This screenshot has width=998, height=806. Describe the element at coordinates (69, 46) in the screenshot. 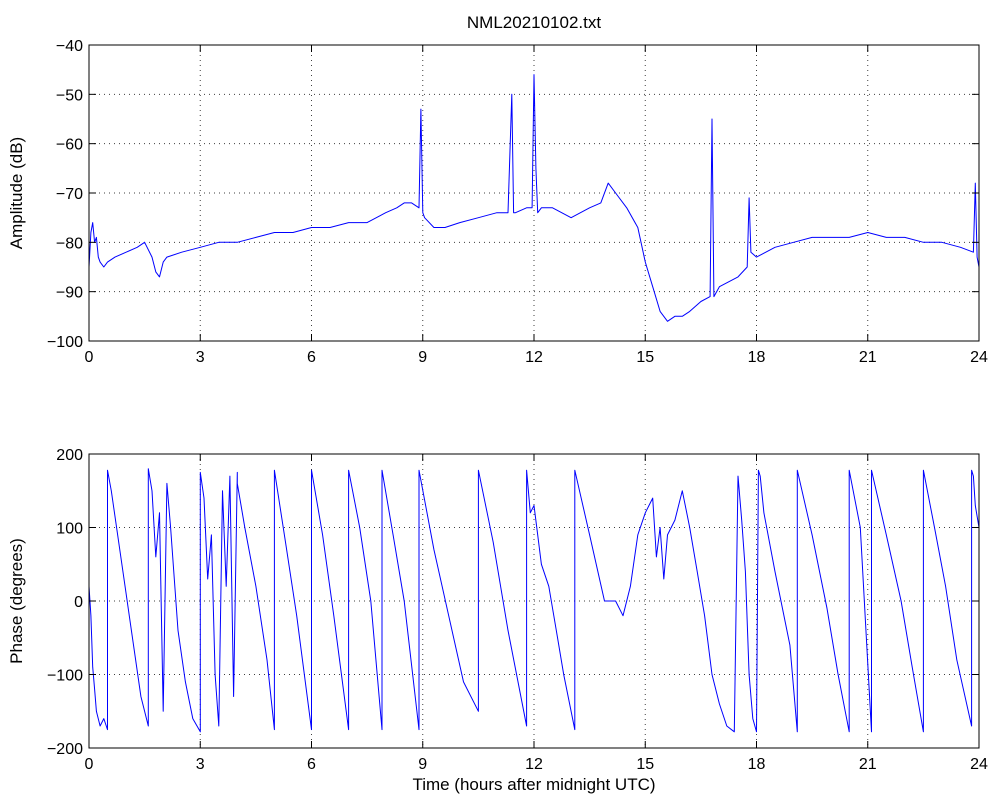

I see `amplitude-ytick-label: −40` at that location.